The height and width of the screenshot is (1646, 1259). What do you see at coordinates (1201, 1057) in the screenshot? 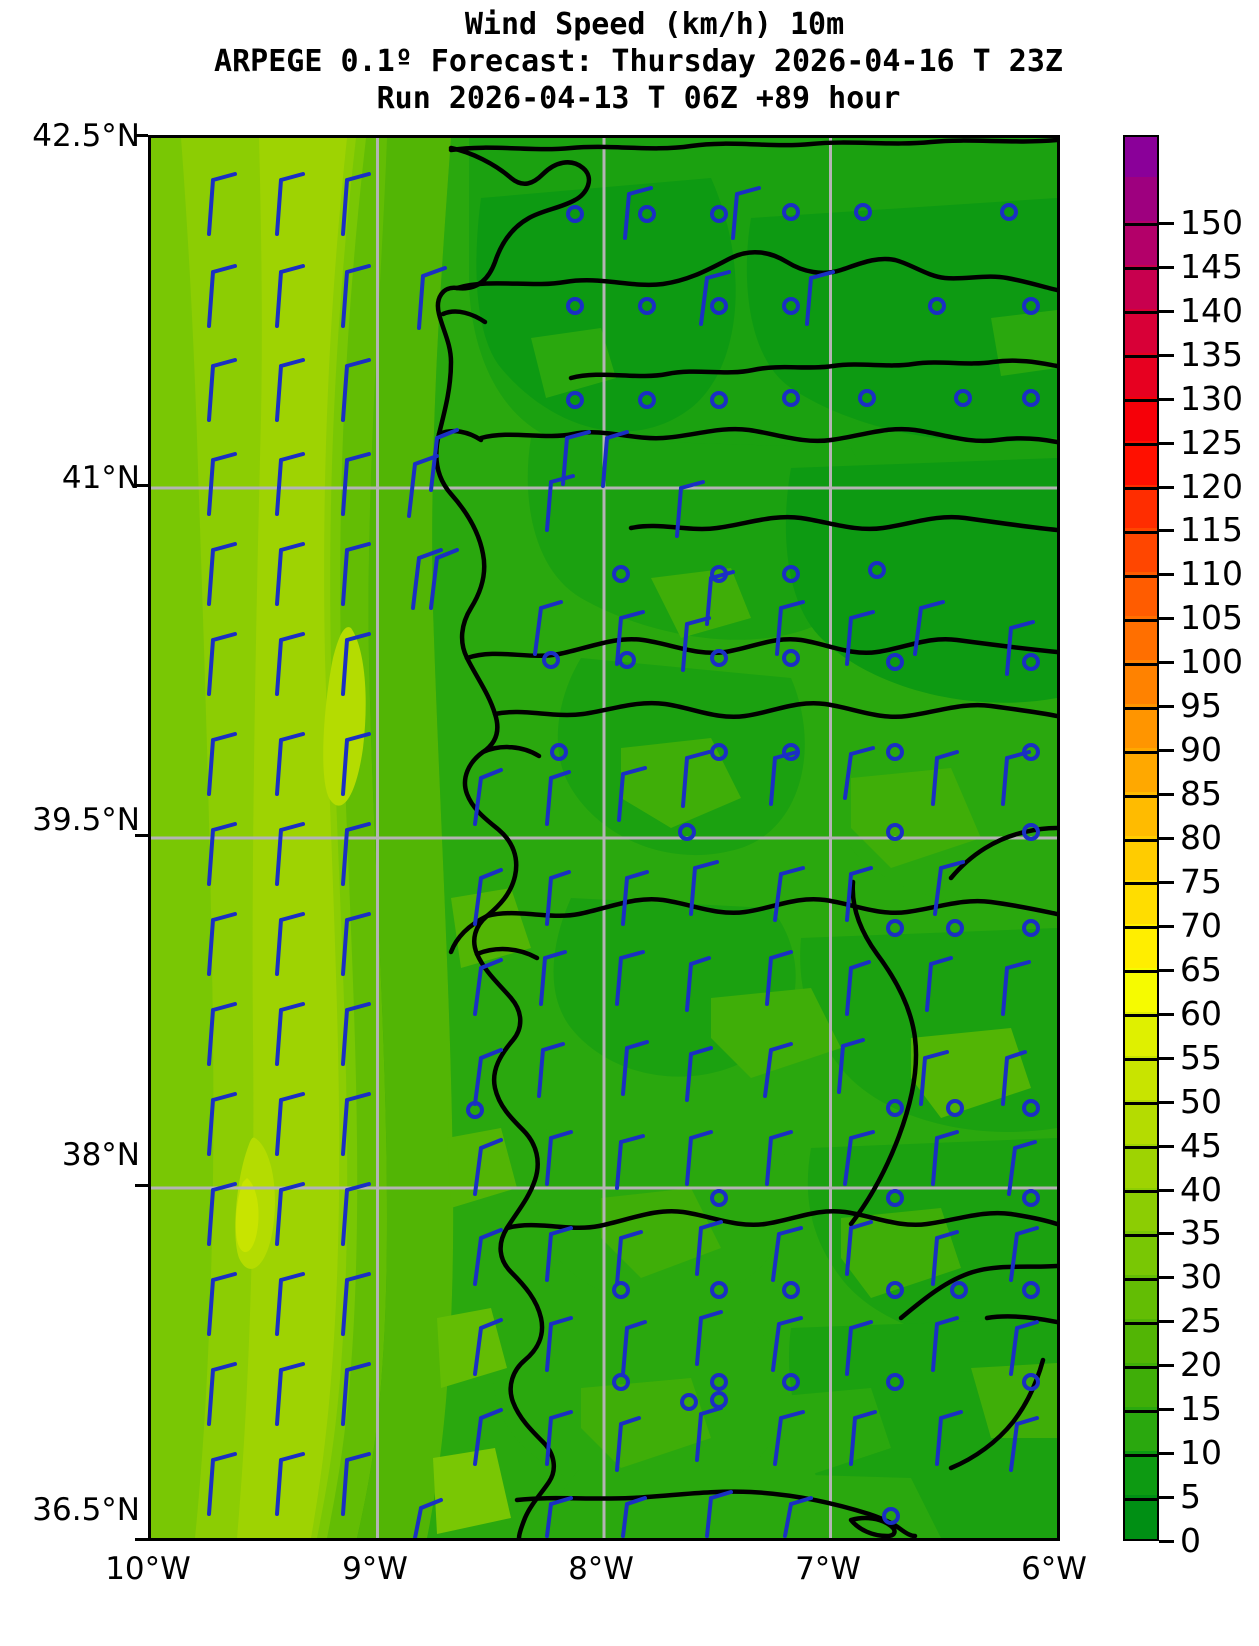
I see `colorbar-tick-label: 55` at bounding box center [1201, 1057].